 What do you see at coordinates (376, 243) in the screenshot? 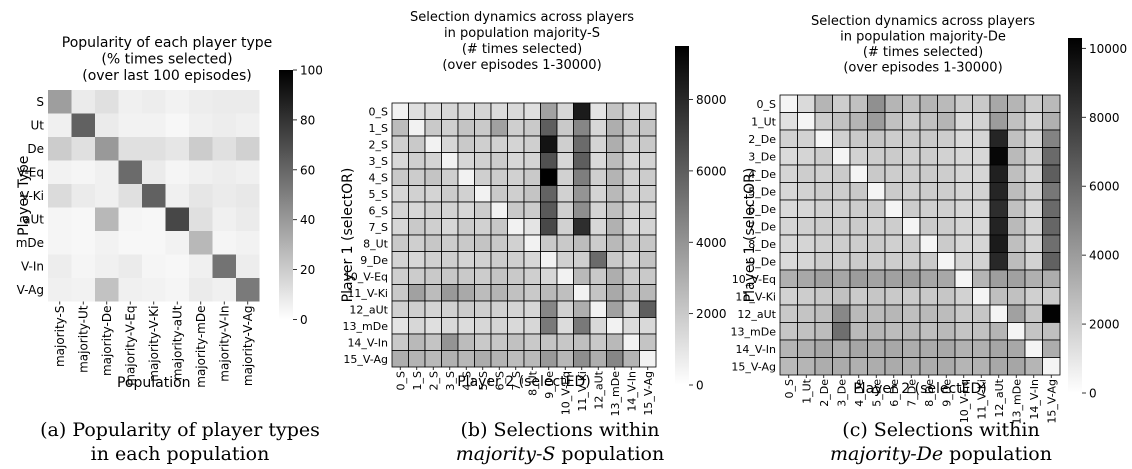
I see `y-tick-label: 8_Ut` at bounding box center [376, 243].